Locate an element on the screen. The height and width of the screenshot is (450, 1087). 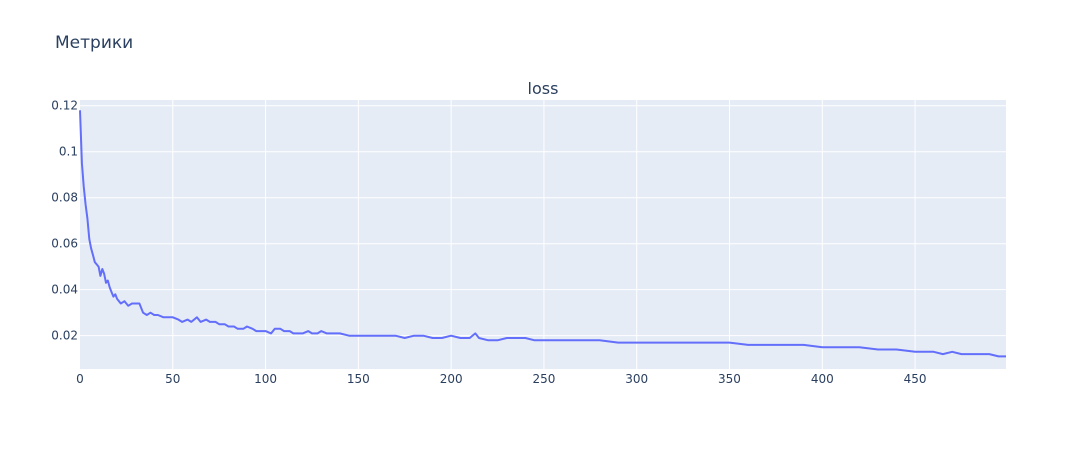
x-tick-label: 350 is located at coordinates (729, 379).